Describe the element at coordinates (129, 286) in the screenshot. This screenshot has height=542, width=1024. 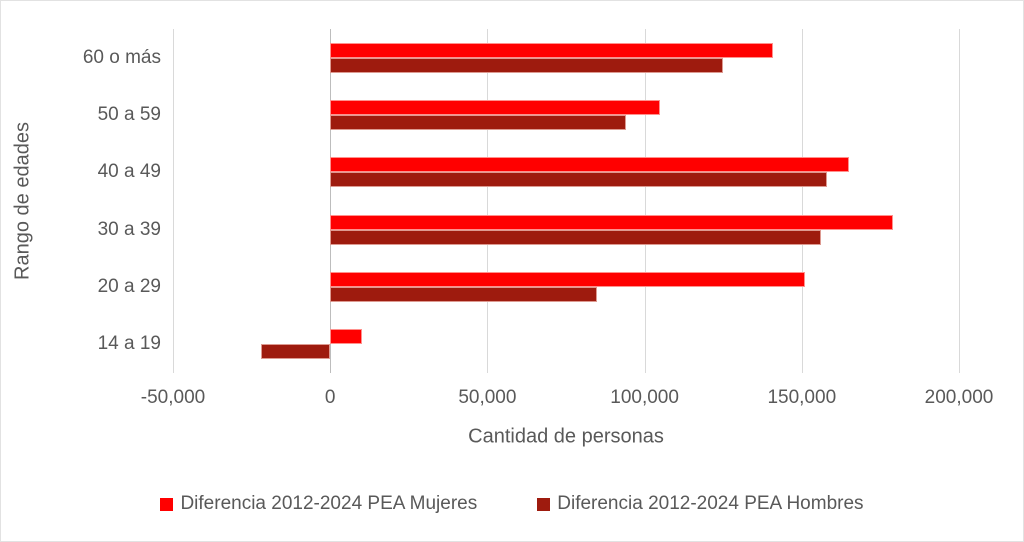
I see `y-category-label-4: 20 a 29` at that location.